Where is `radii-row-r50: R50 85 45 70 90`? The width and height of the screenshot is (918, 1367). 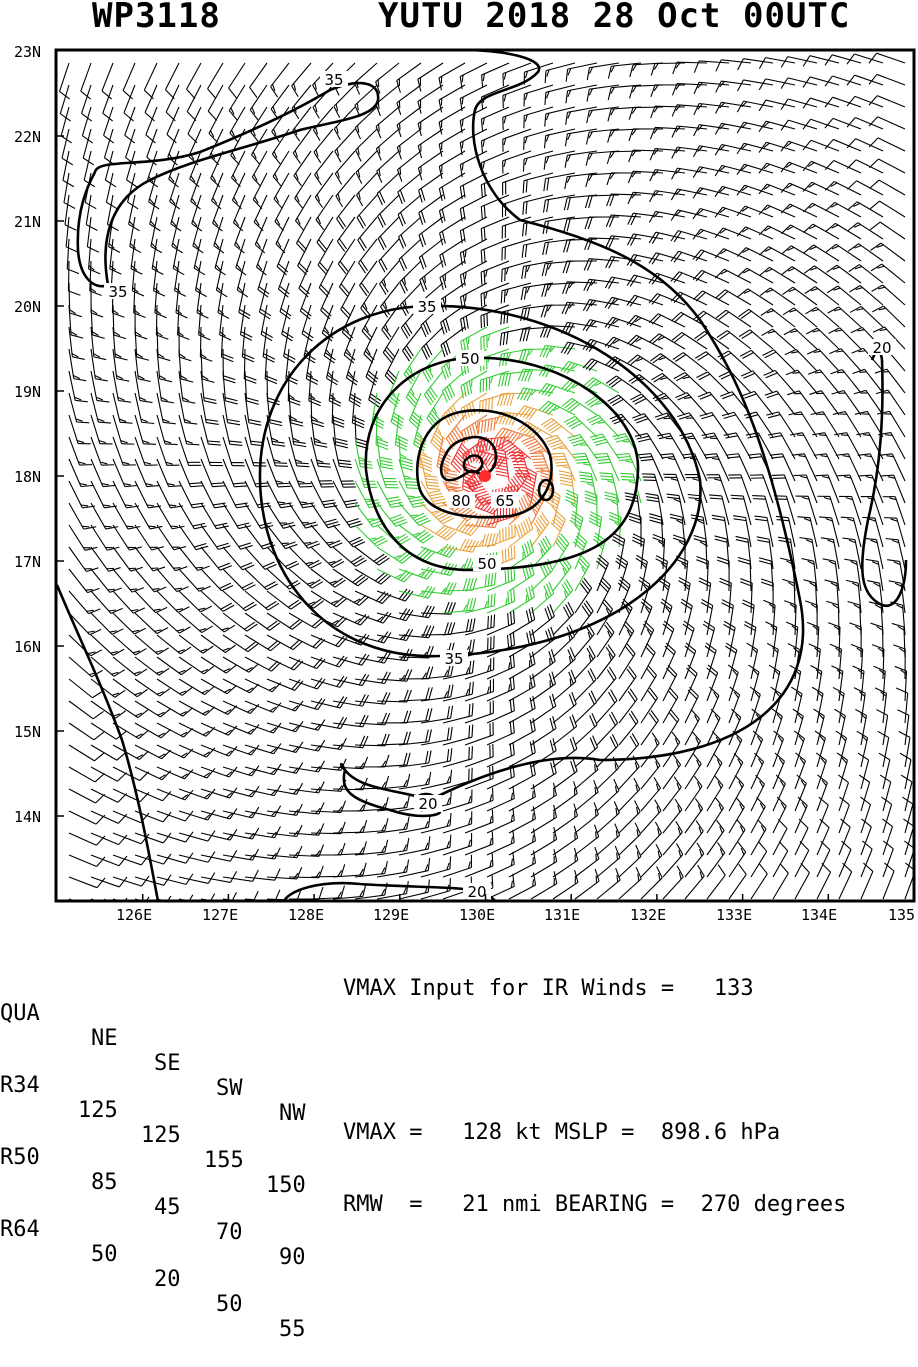 radii-row-r50: R50 85 45 70 90 is located at coordinates (26, 1131).